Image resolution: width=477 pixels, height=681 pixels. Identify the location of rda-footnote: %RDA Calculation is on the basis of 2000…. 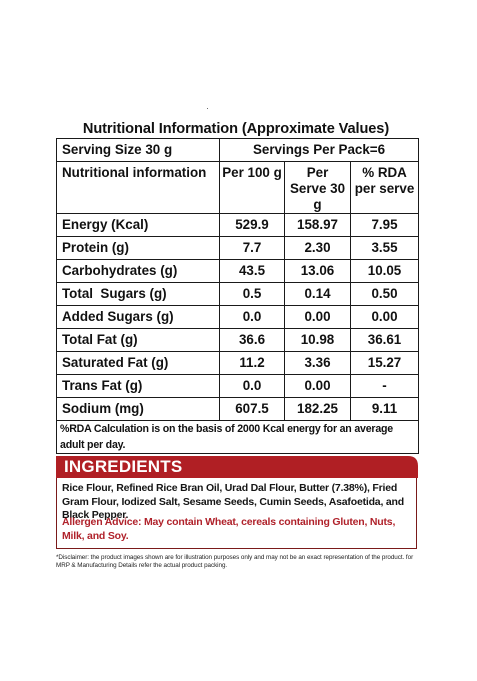
(237, 437).